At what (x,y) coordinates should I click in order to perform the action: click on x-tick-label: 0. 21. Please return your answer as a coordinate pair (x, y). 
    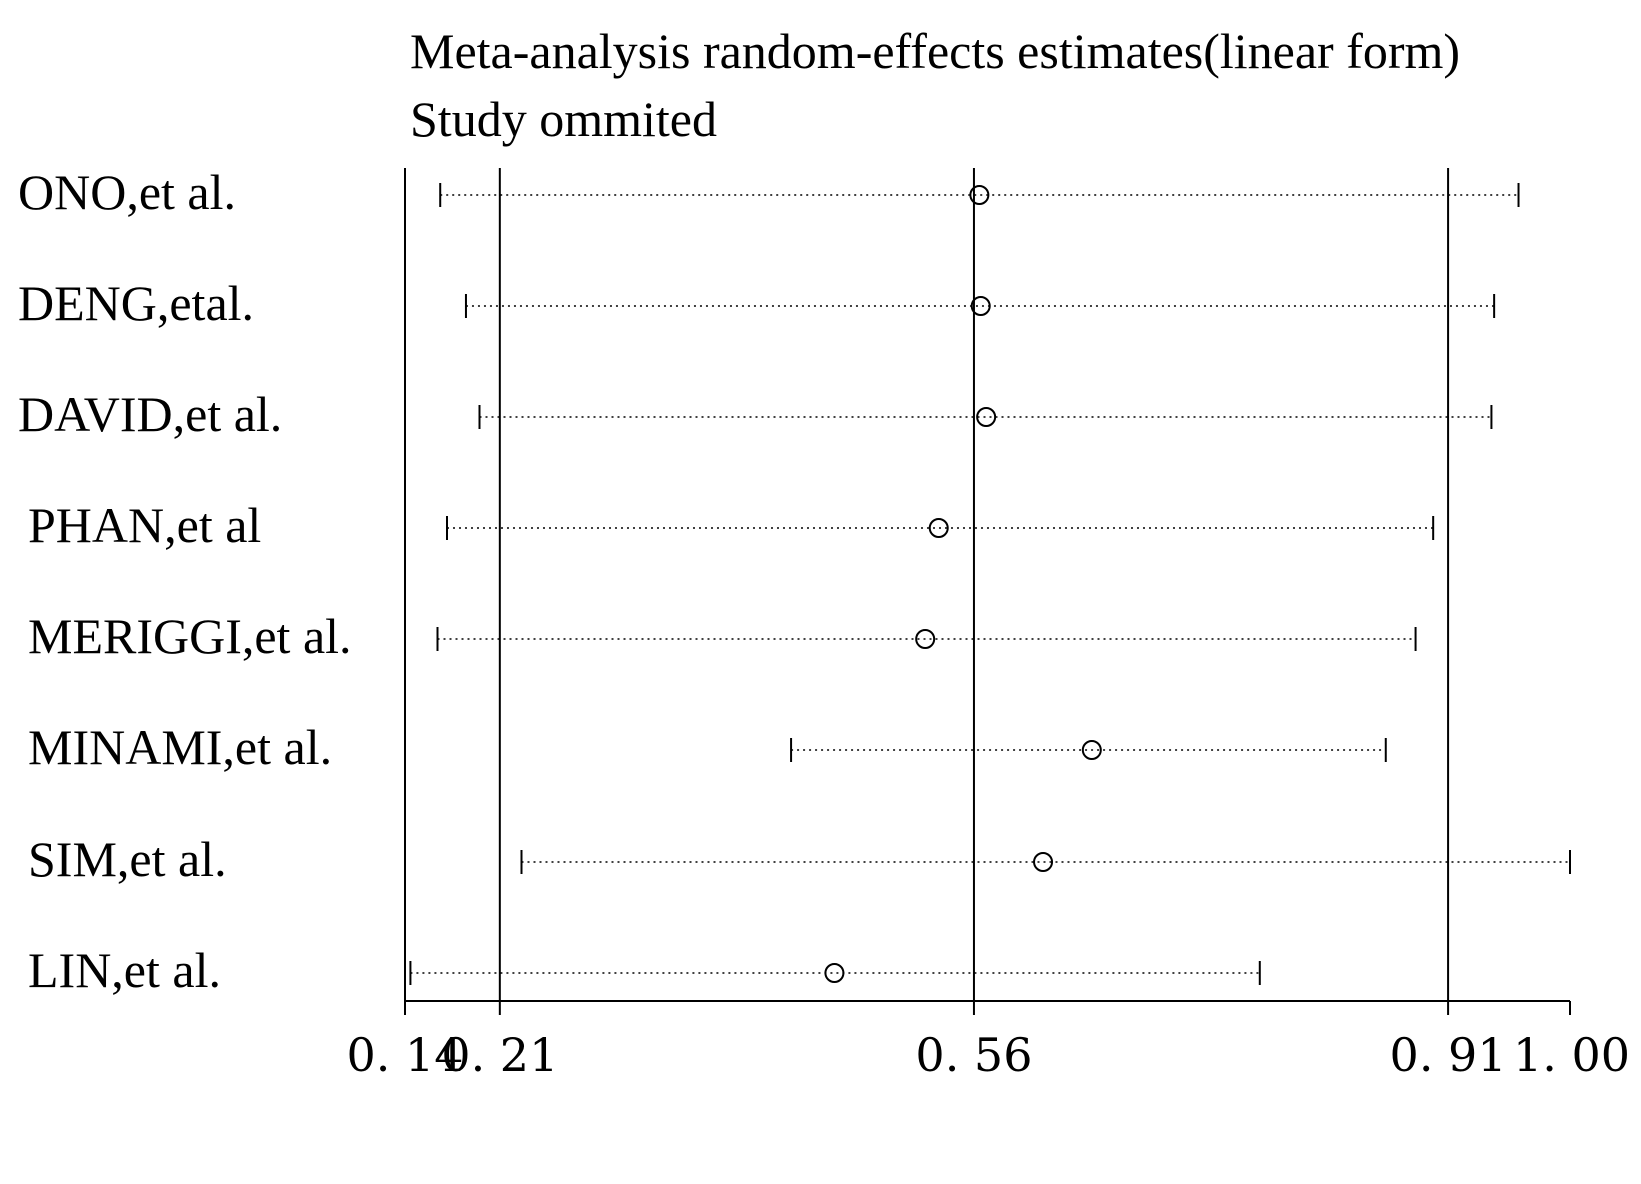
    Looking at the image, I should click on (499, 1055).